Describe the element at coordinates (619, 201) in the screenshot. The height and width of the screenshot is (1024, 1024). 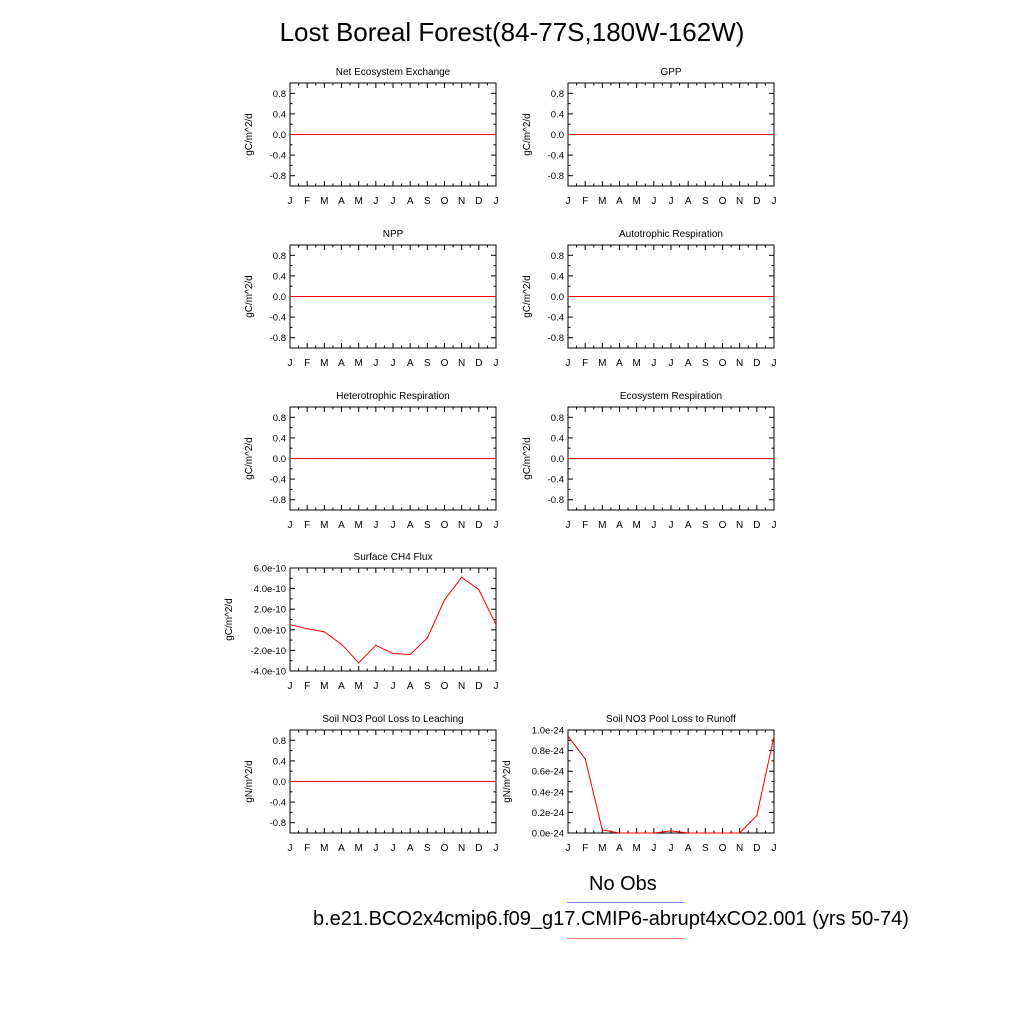
I see `x-tick-label: A` at that location.